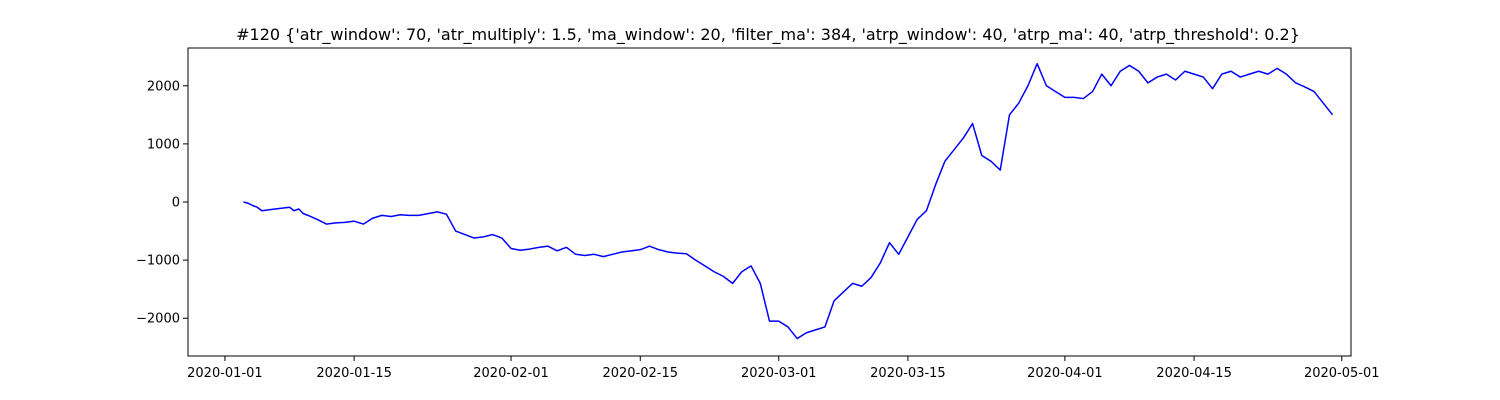 The width and height of the screenshot is (1500, 400). What do you see at coordinates (163, 86) in the screenshot?
I see `y-tick-label: 2000` at bounding box center [163, 86].